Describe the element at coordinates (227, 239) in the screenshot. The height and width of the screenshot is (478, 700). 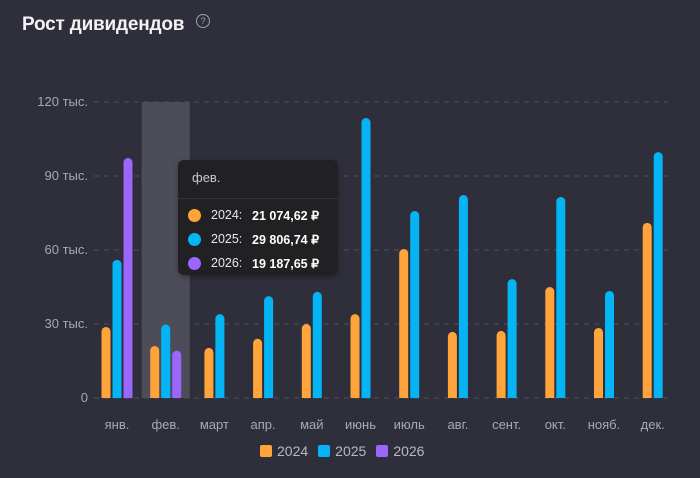
I see `tooltip-year: 2025:` at that location.